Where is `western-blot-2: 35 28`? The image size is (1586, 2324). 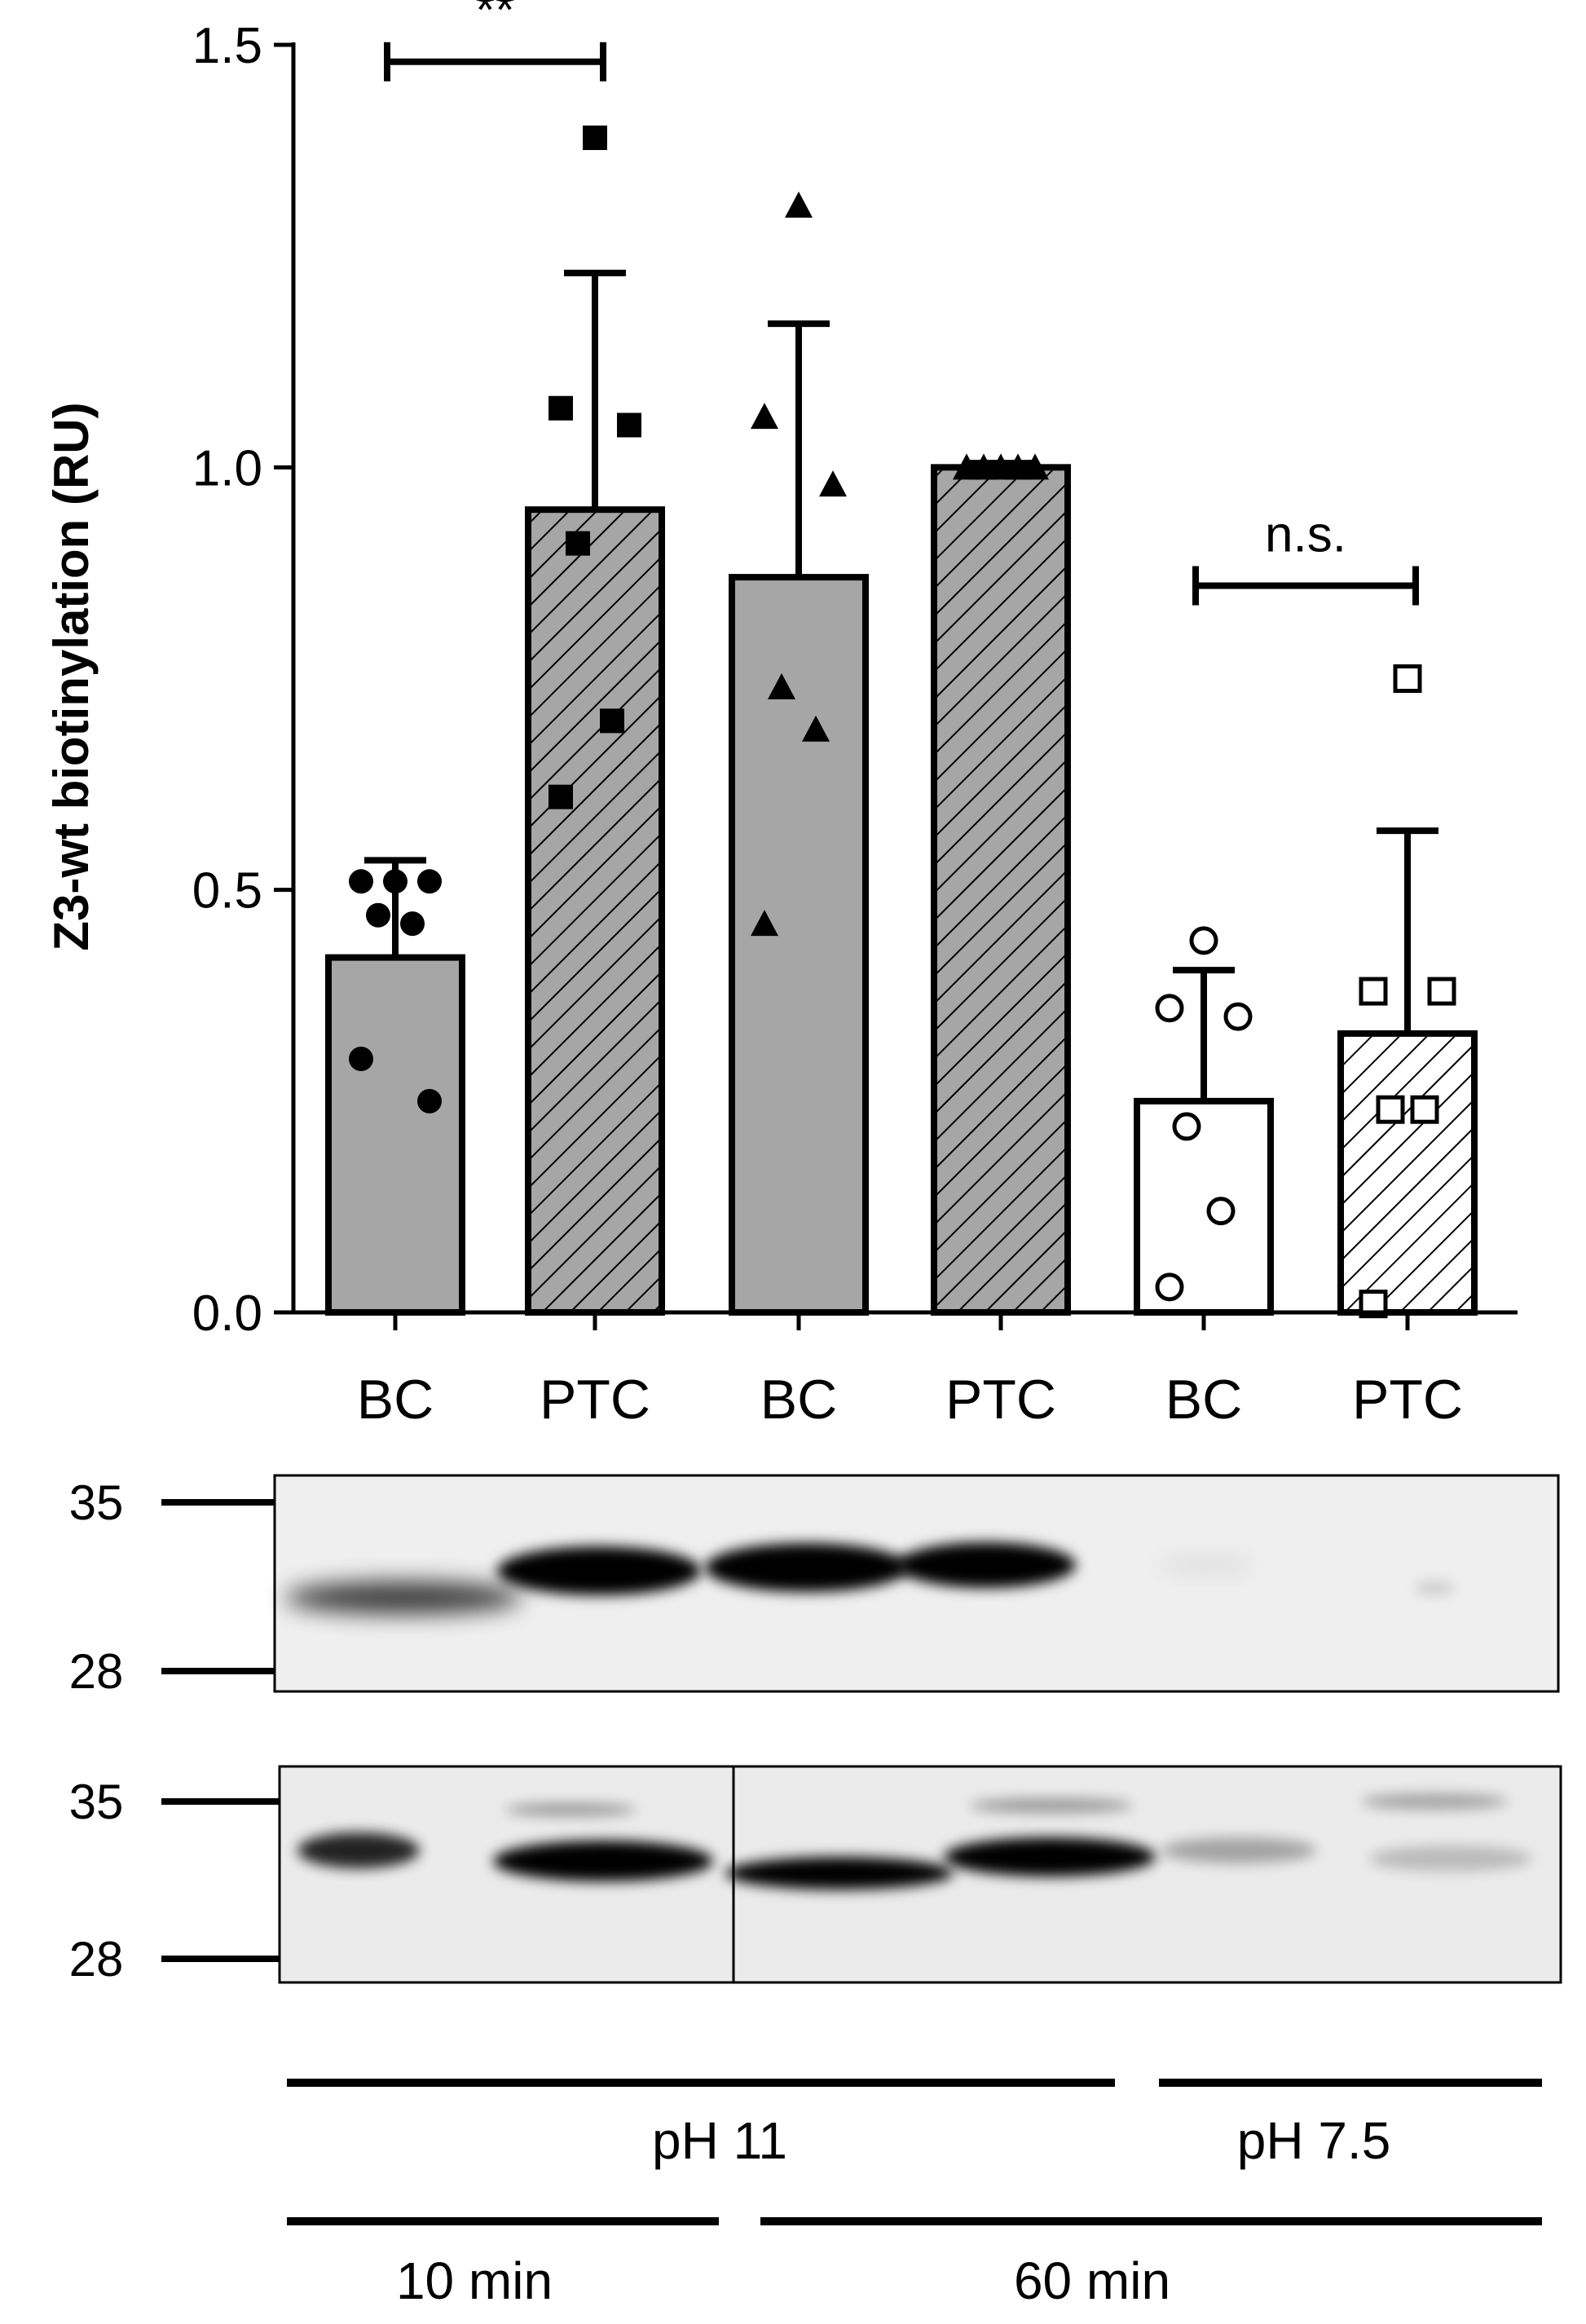 western-blot-2: 35 28 is located at coordinates (815, 1876).